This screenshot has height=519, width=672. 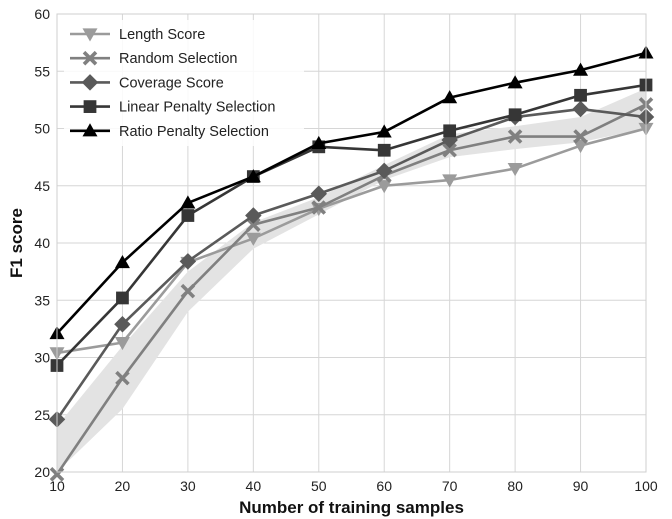 What do you see at coordinates (42, 243) in the screenshot?
I see `y-tick-label: 40` at bounding box center [42, 243].